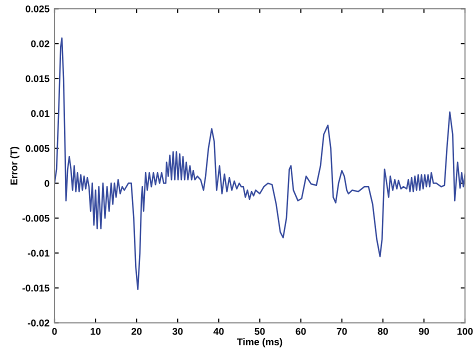  Describe the element at coordinates (259, 331) in the screenshot. I see `x-tick-label: 50` at that location.